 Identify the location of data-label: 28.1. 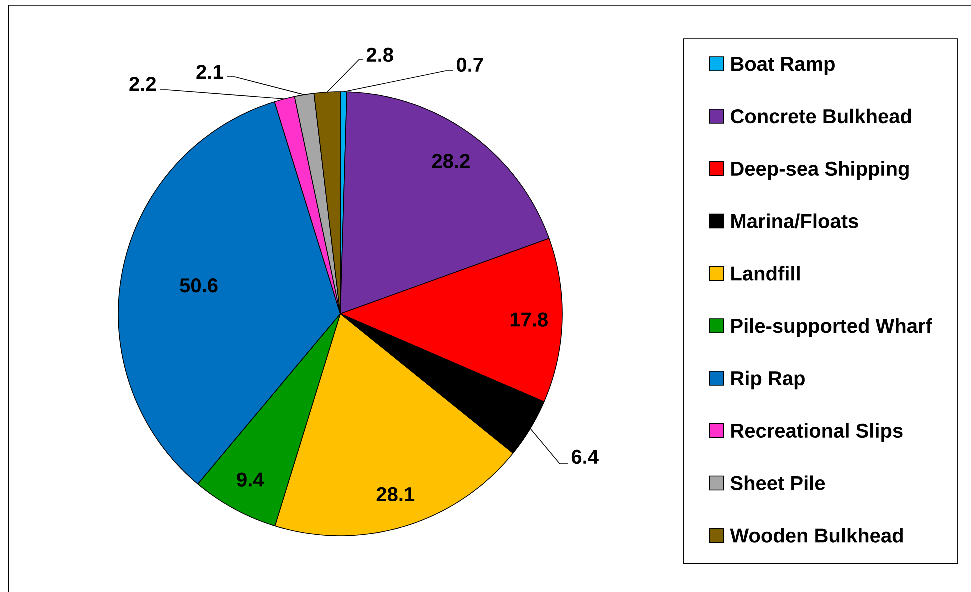
(395, 494).